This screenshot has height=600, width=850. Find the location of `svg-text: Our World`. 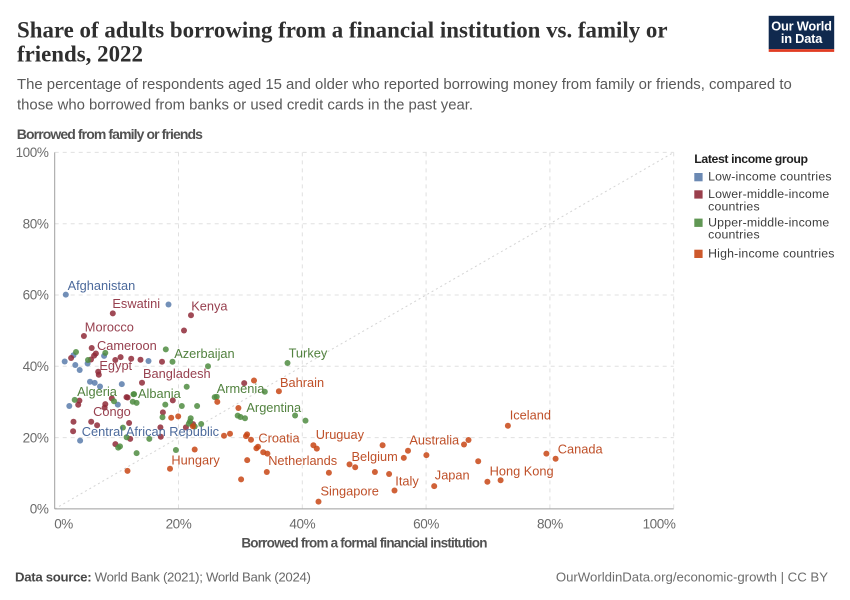

svg-text: Our World is located at coordinates (801, 26).